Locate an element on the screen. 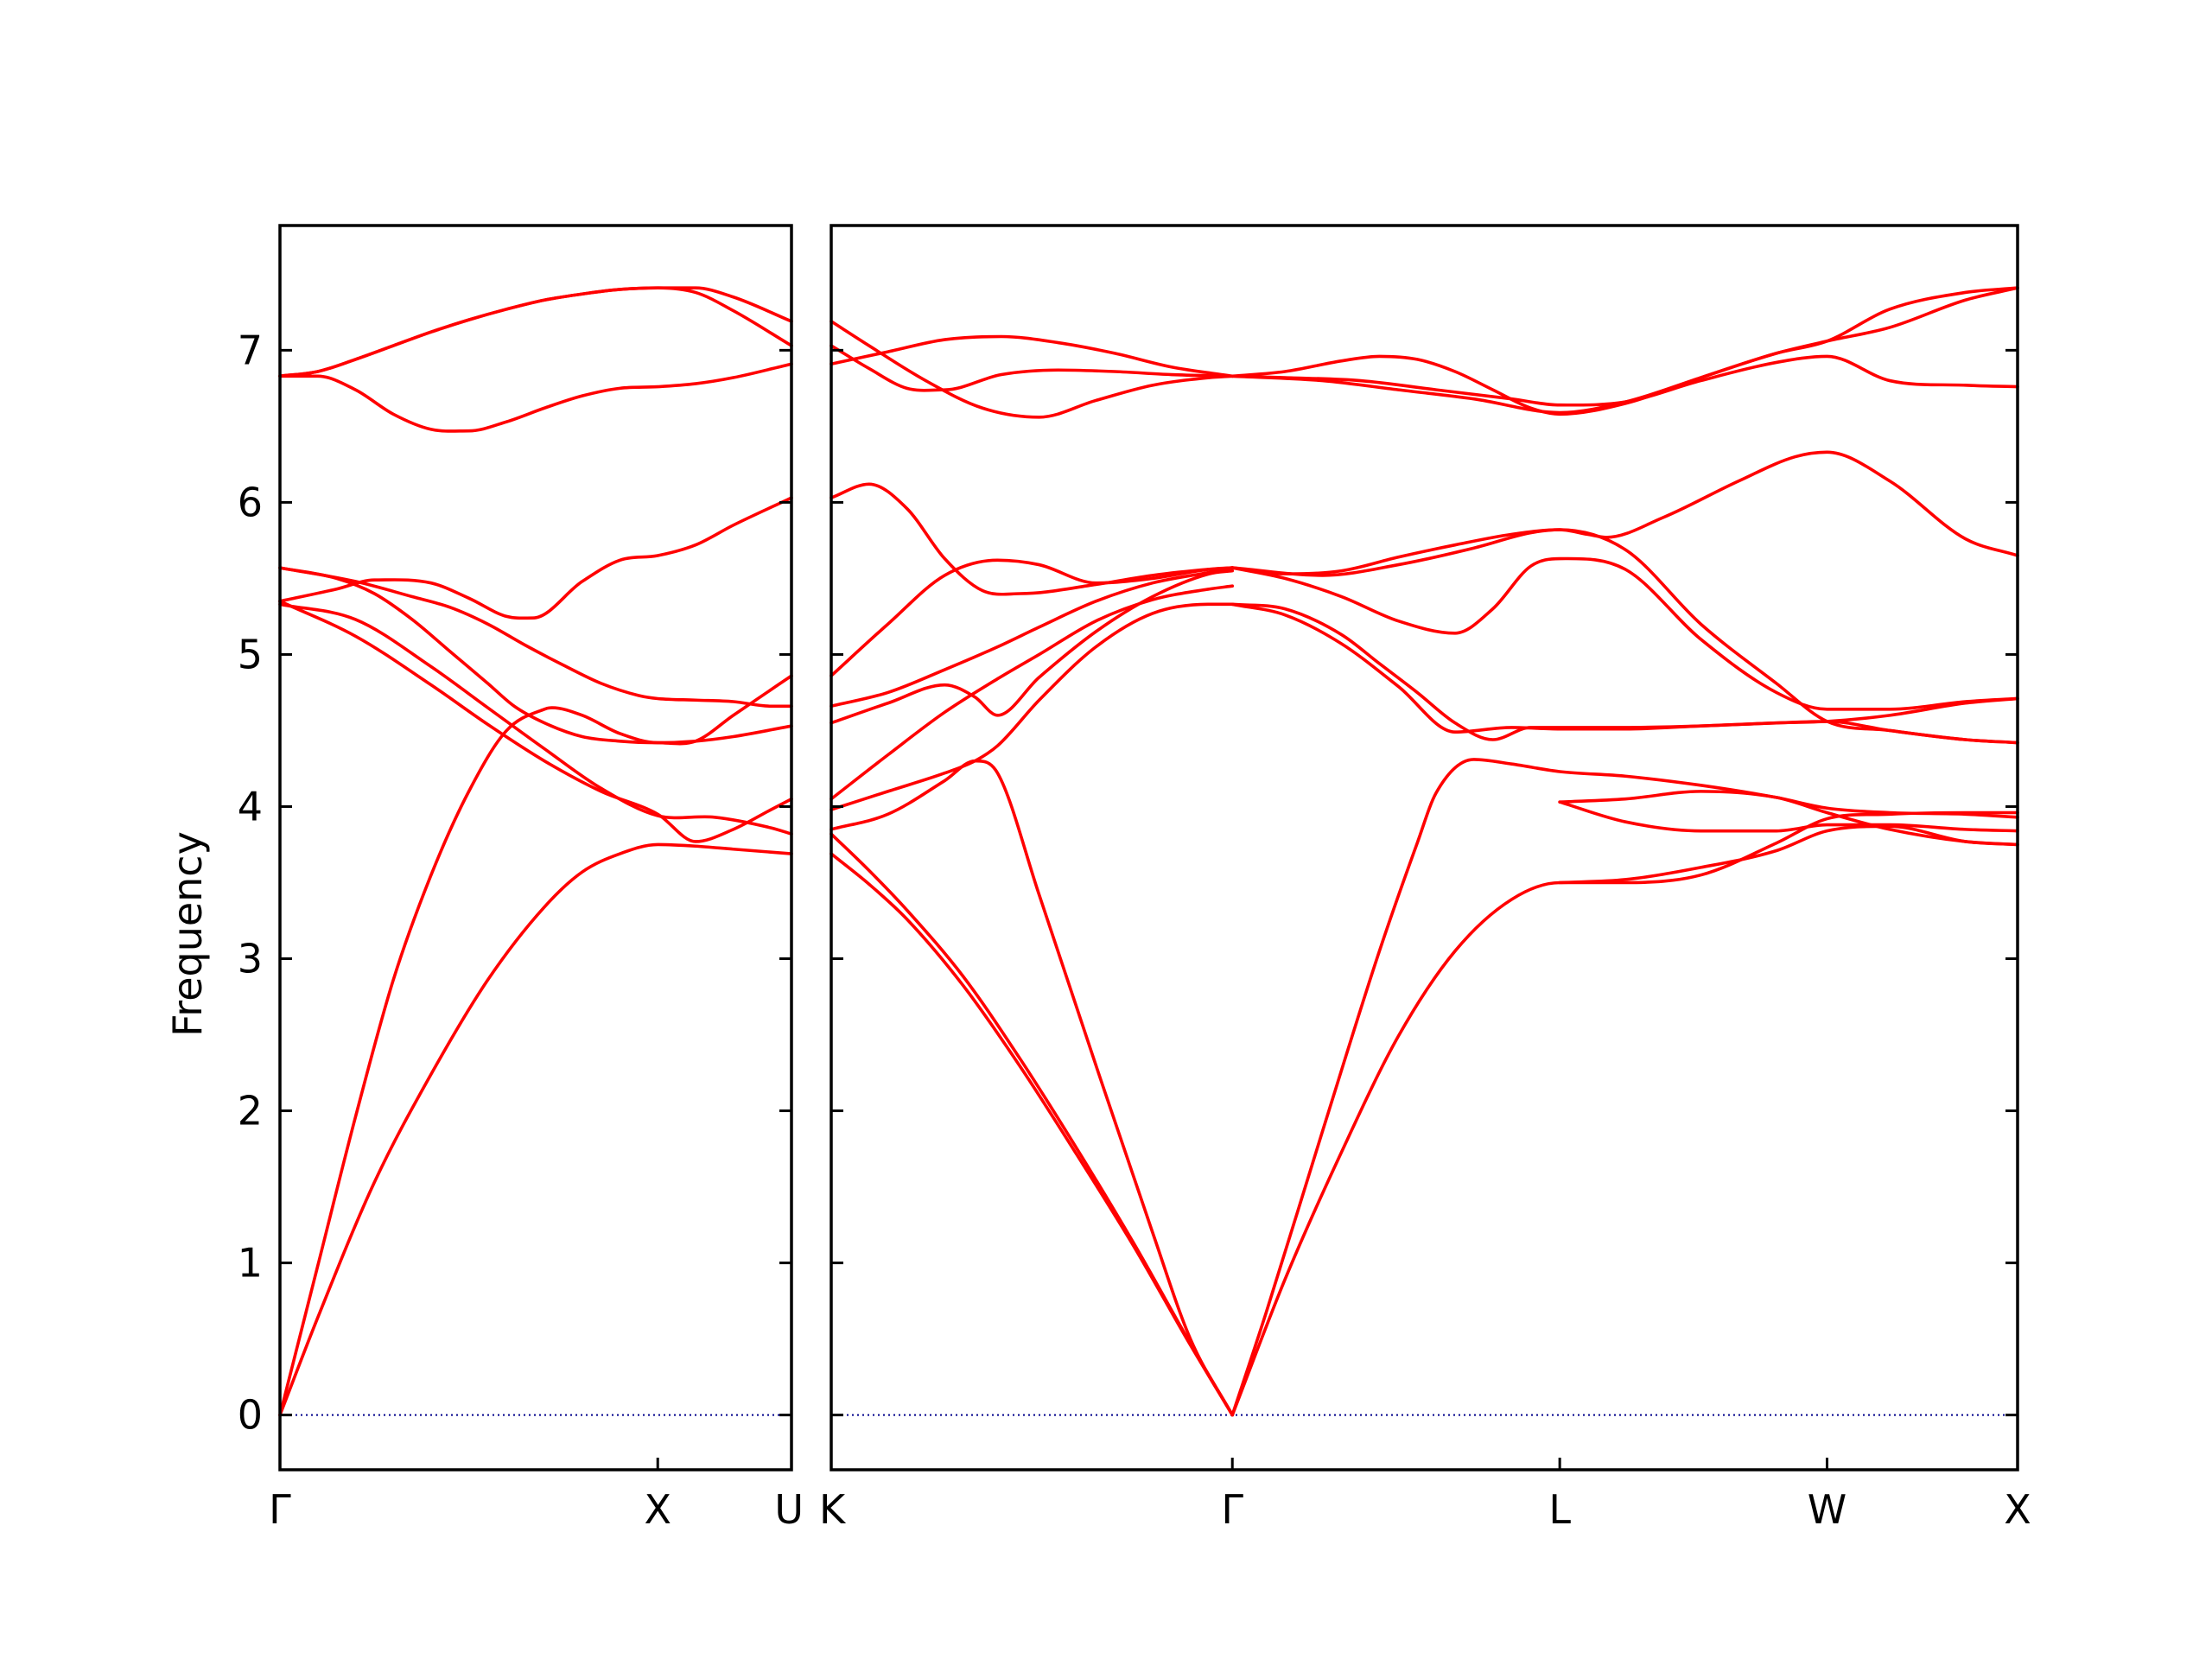 The height and width of the screenshot is (1659, 2212). y-tick-label: 0 is located at coordinates (250, 1415).